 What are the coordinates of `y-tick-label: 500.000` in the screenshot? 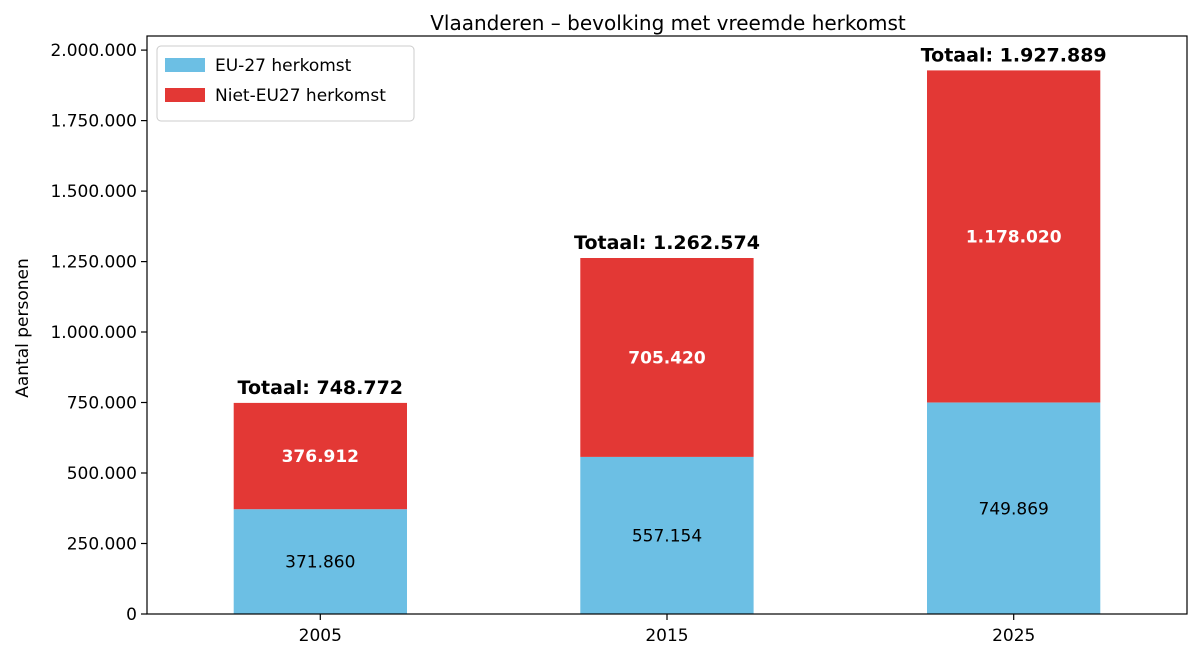 It's located at (102, 474).